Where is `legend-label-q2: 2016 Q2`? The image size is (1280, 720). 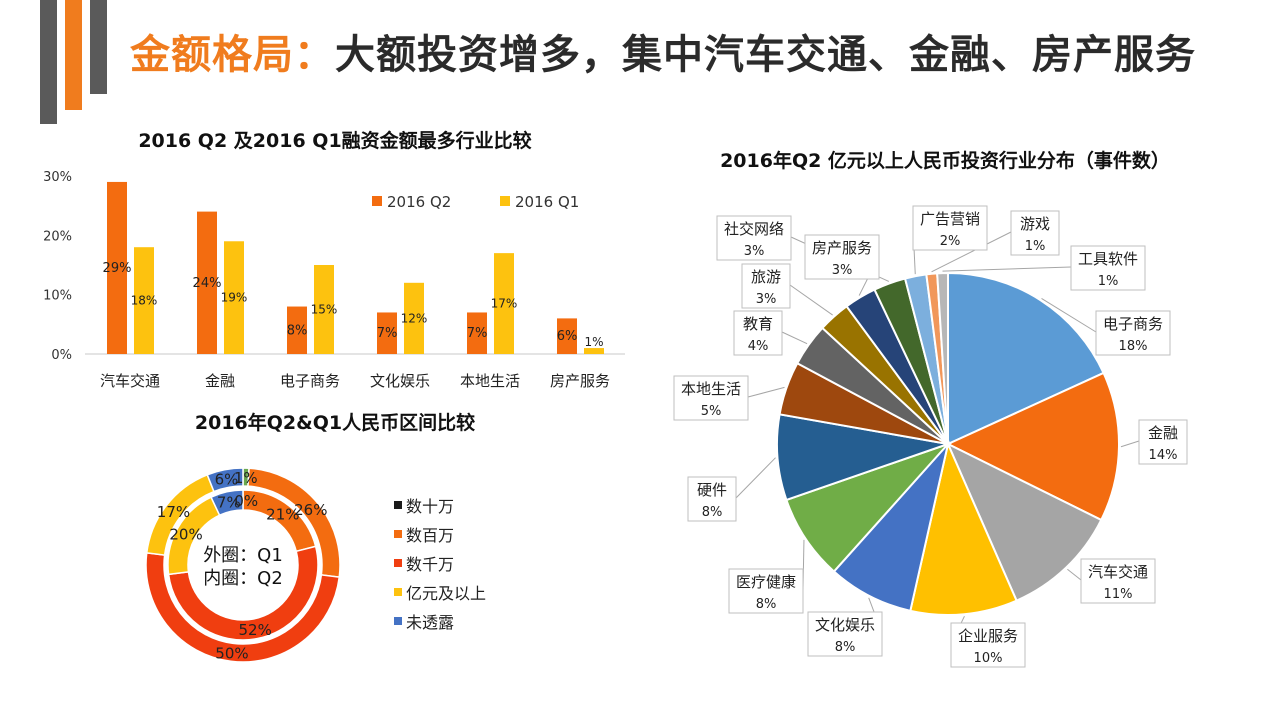
legend-label-q2: 2016 Q2 is located at coordinates (419, 202).